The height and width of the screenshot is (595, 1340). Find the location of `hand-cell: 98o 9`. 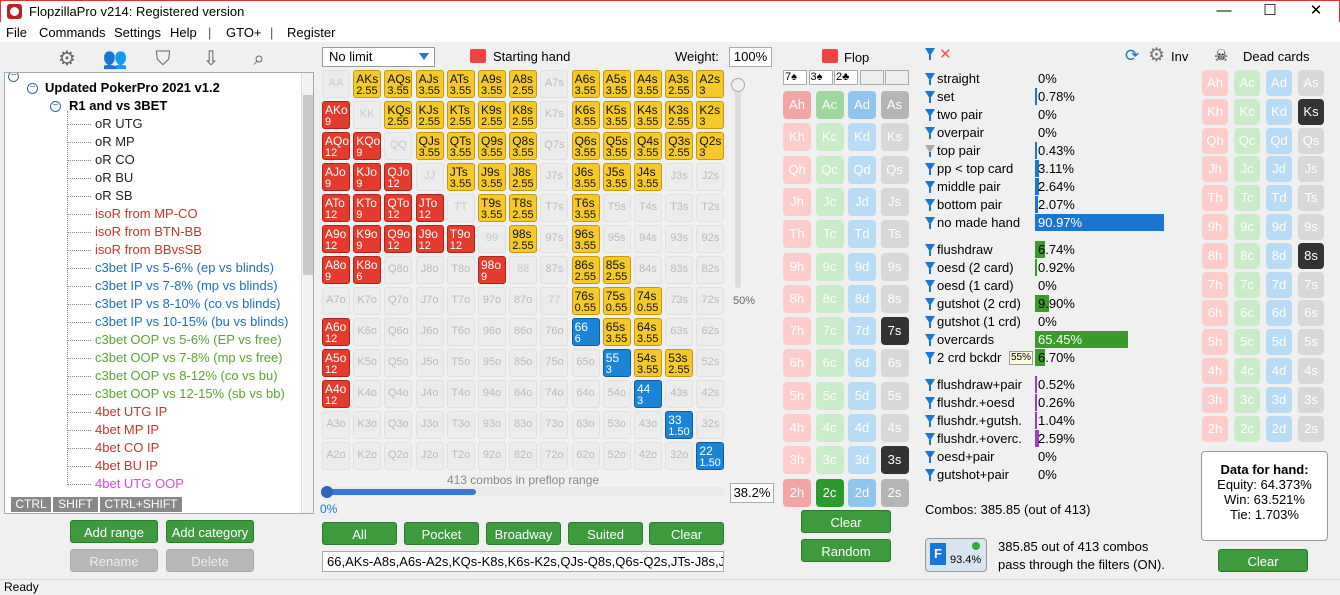

hand-cell: 98o 9 is located at coordinates (492, 270).